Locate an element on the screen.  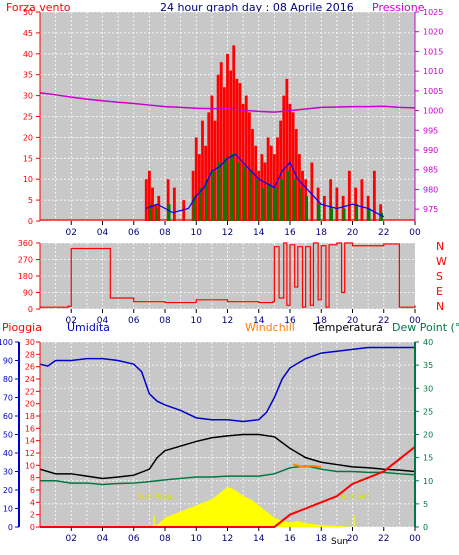
temp-humidity-x-tick-label: 12 is located at coordinates (227, 539).